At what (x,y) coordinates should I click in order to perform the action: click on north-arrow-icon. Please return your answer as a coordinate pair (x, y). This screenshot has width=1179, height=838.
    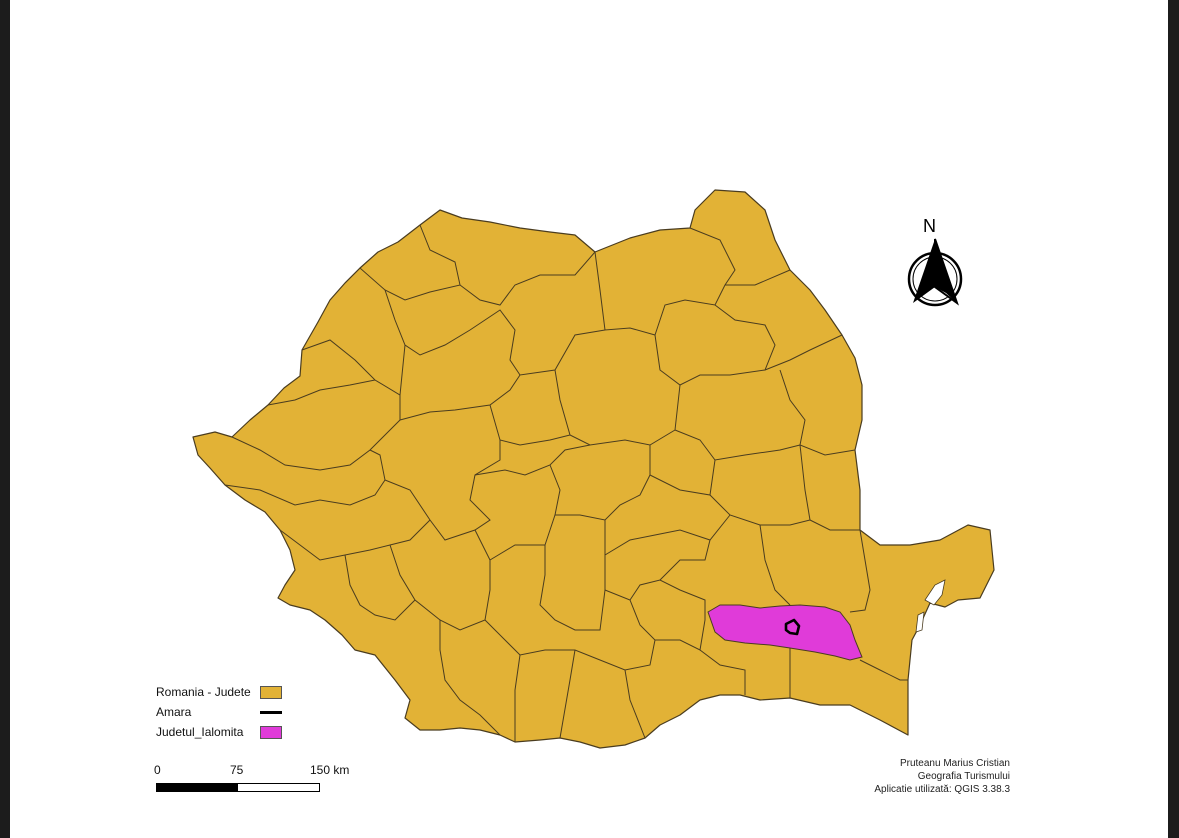
    Looking at the image, I should click on (935, 272).